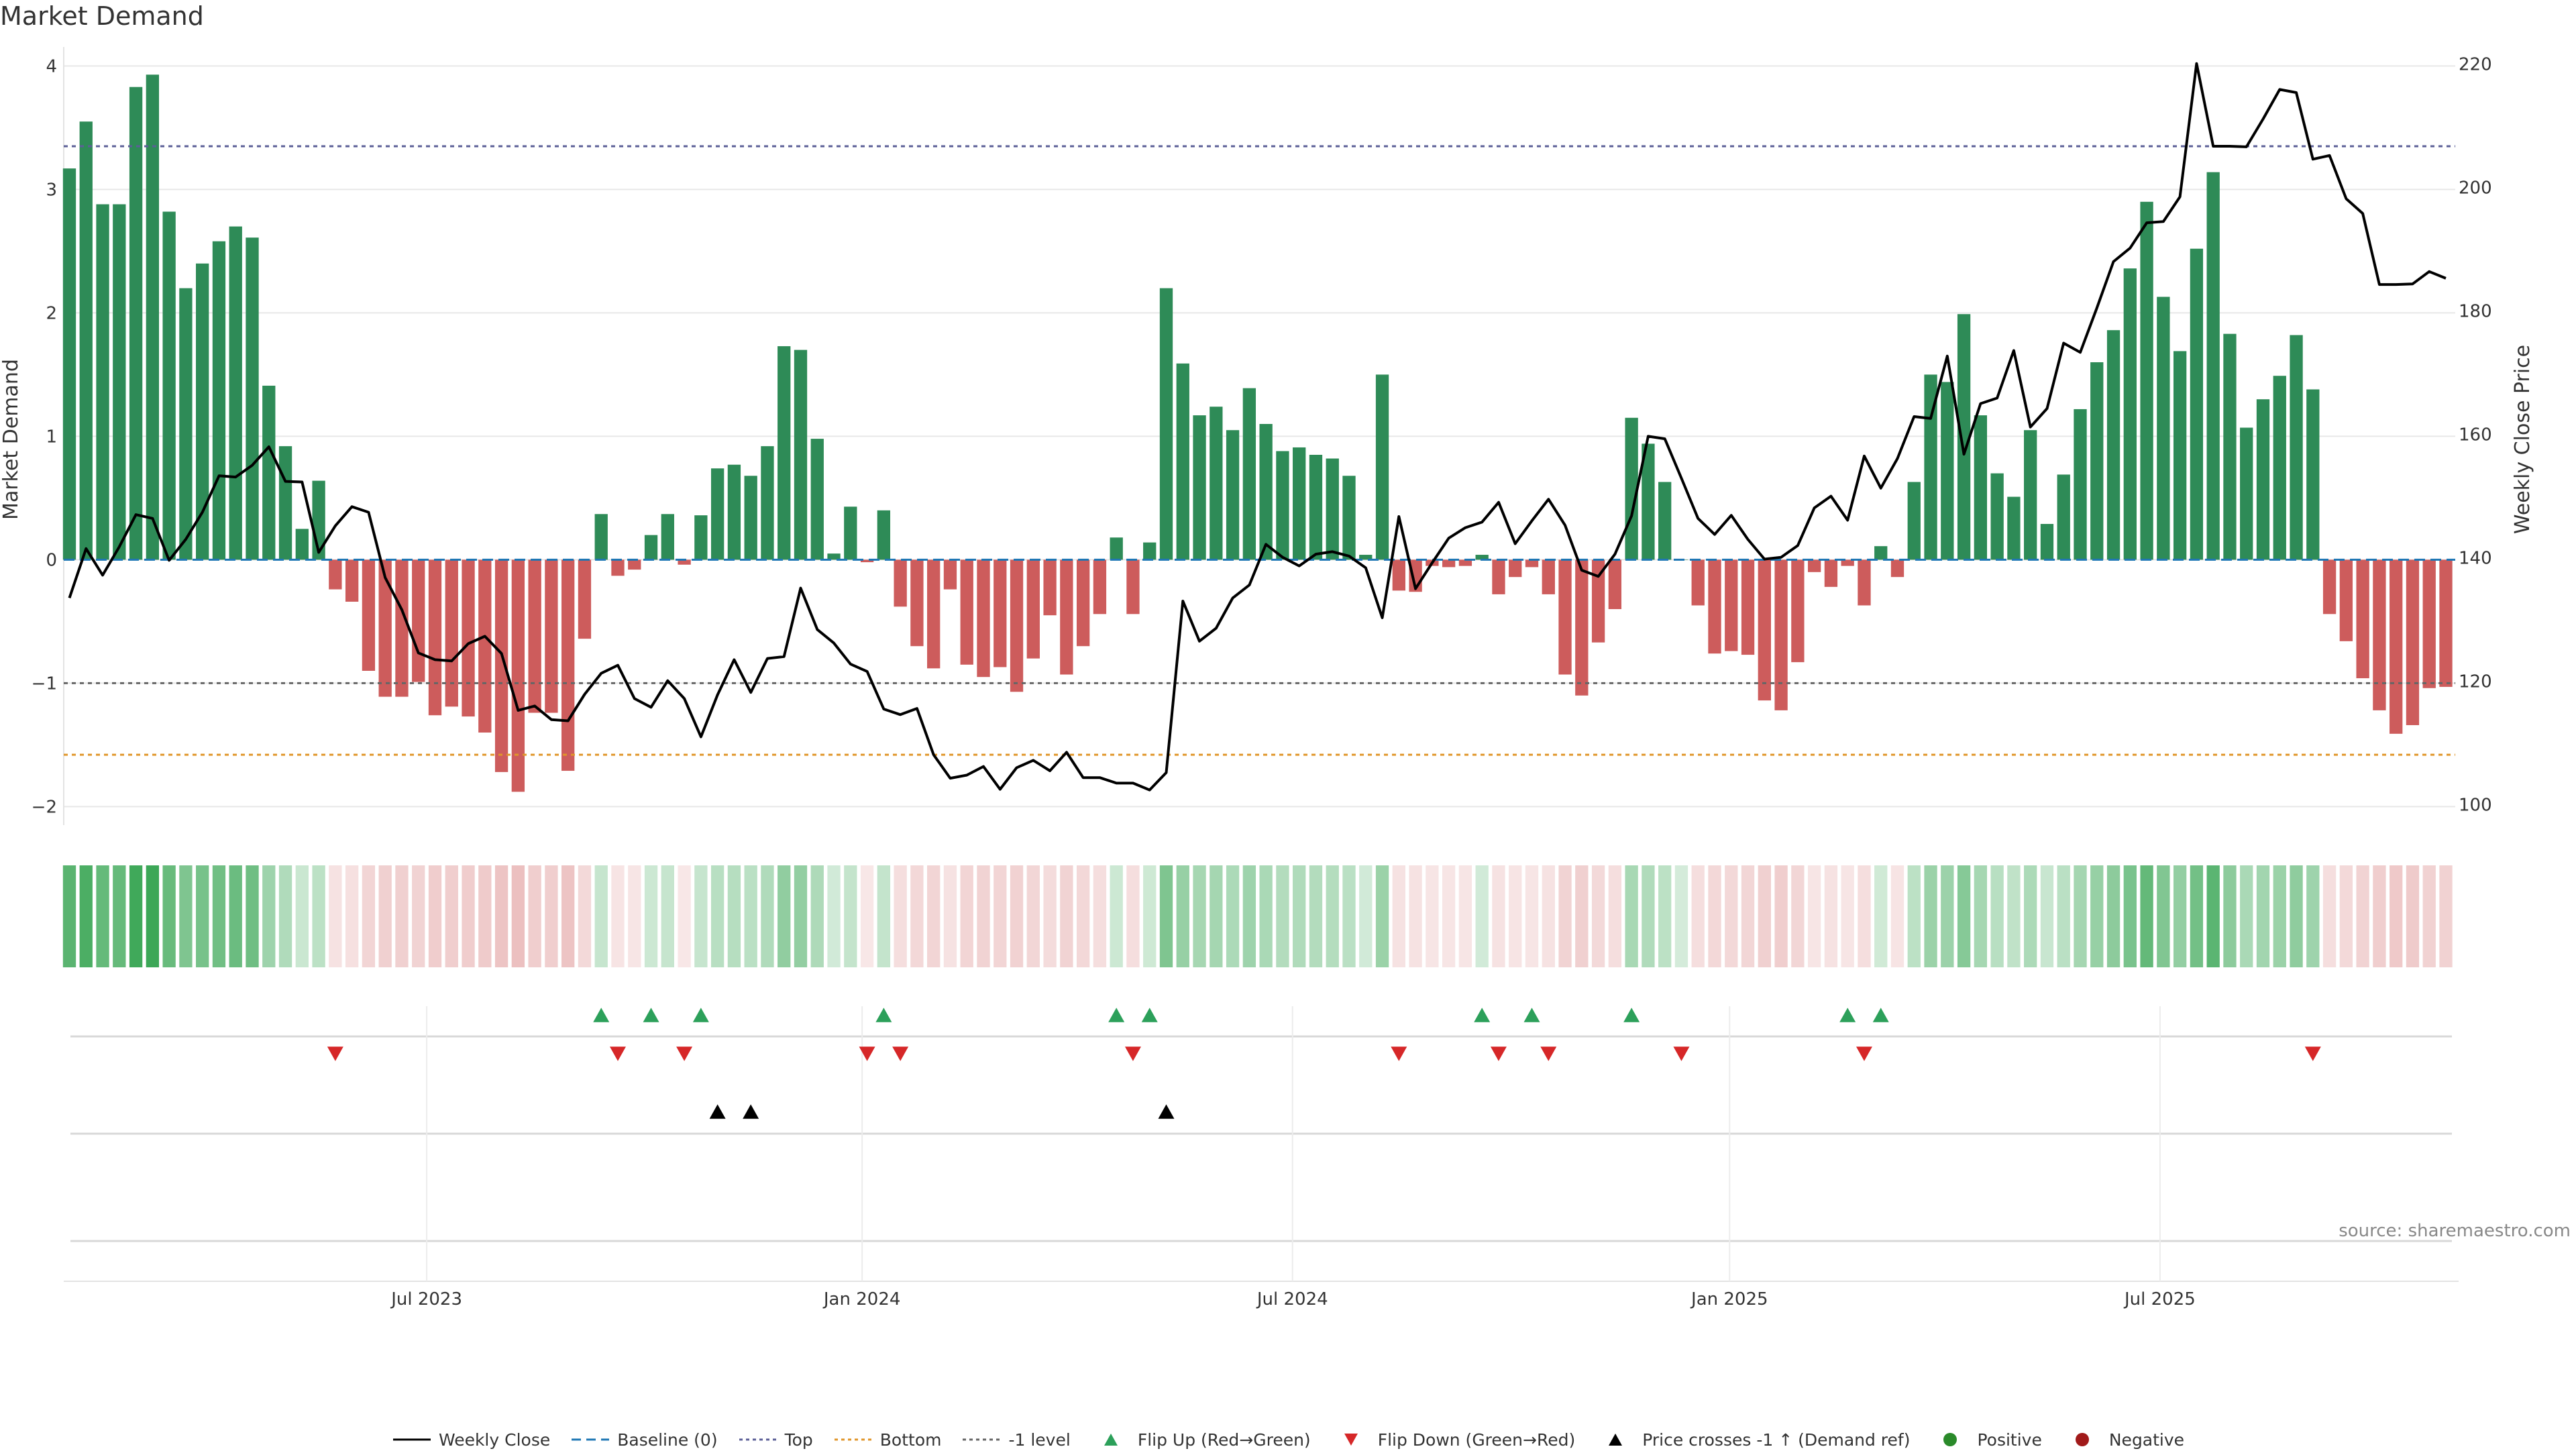  I want to click on y-tick-label: 4, so click(51, 66).